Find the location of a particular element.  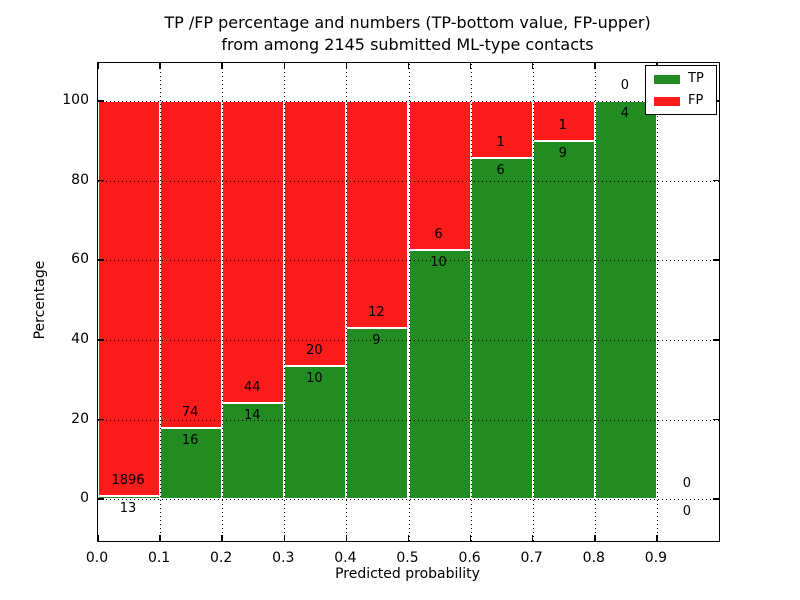

tp-count-label: 6 is located at coordinates (500, 170).